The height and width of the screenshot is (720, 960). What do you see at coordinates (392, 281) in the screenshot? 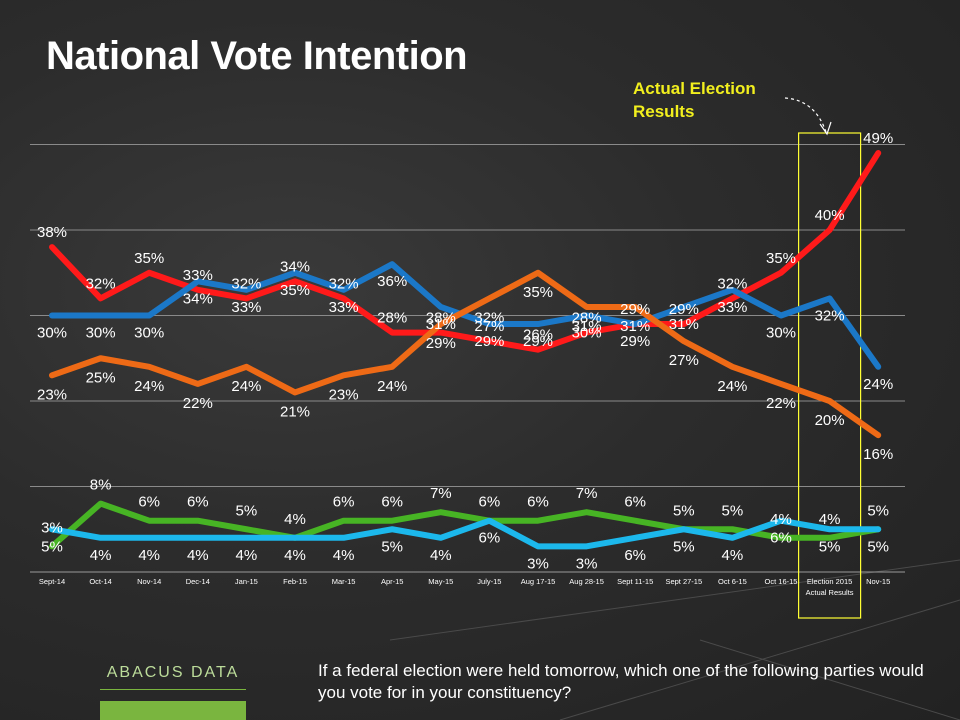
I see `data-label: 36%` at bounding box center [392, 281].